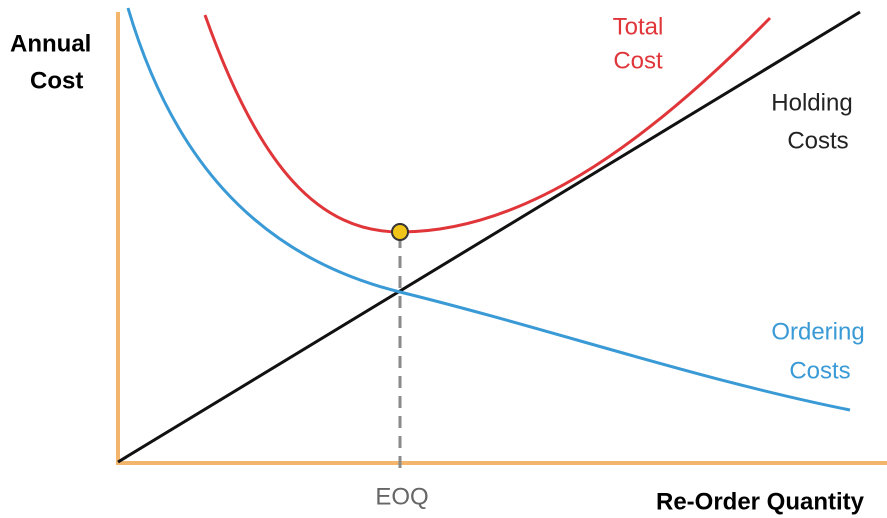 This screenshot has height=518, width=887. Describe the element at coordinates (400, 232) in the screenshot. I see `eoq-point` at that location.